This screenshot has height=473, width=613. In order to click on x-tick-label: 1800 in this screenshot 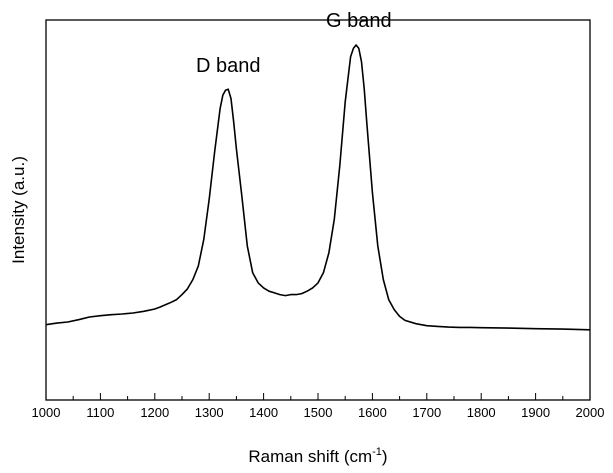, I will do `click(481, 412)`.